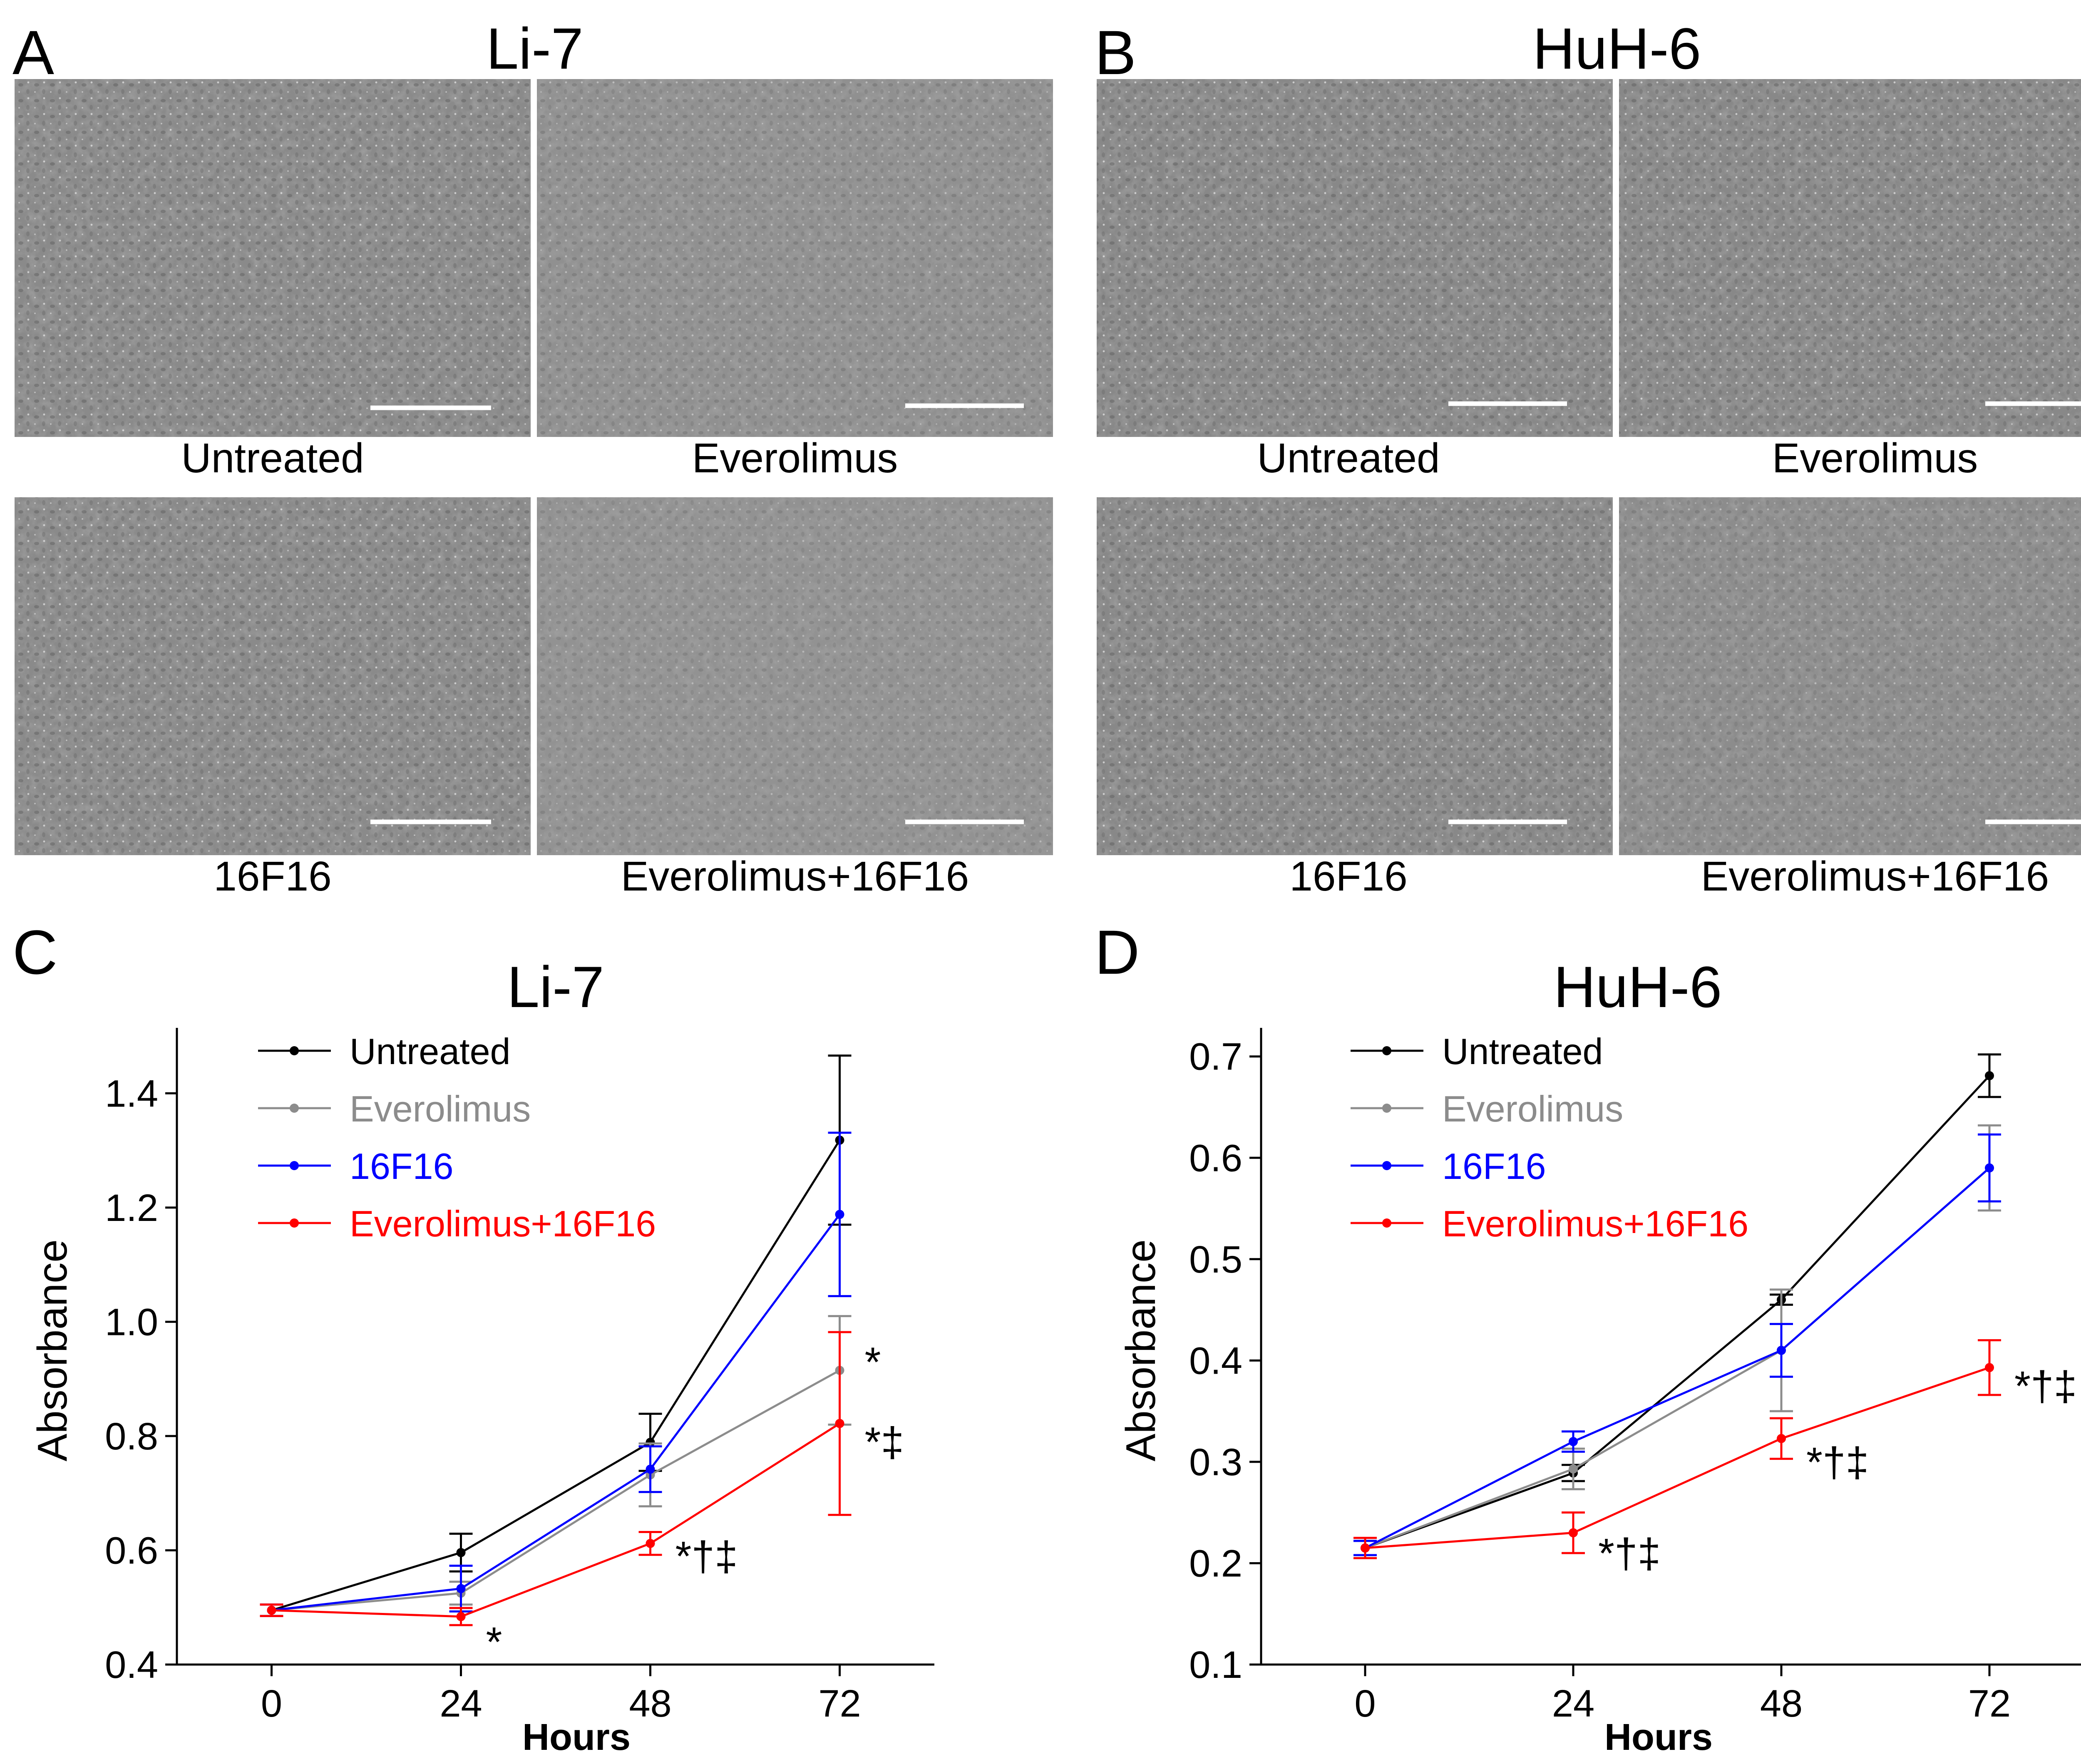 The image size is (2081, 1764). What do you see at coordinates (1215, 1462) in the screenshot?
I see `y-tick-label: 0.3` at bounding box center [1215, 1462].